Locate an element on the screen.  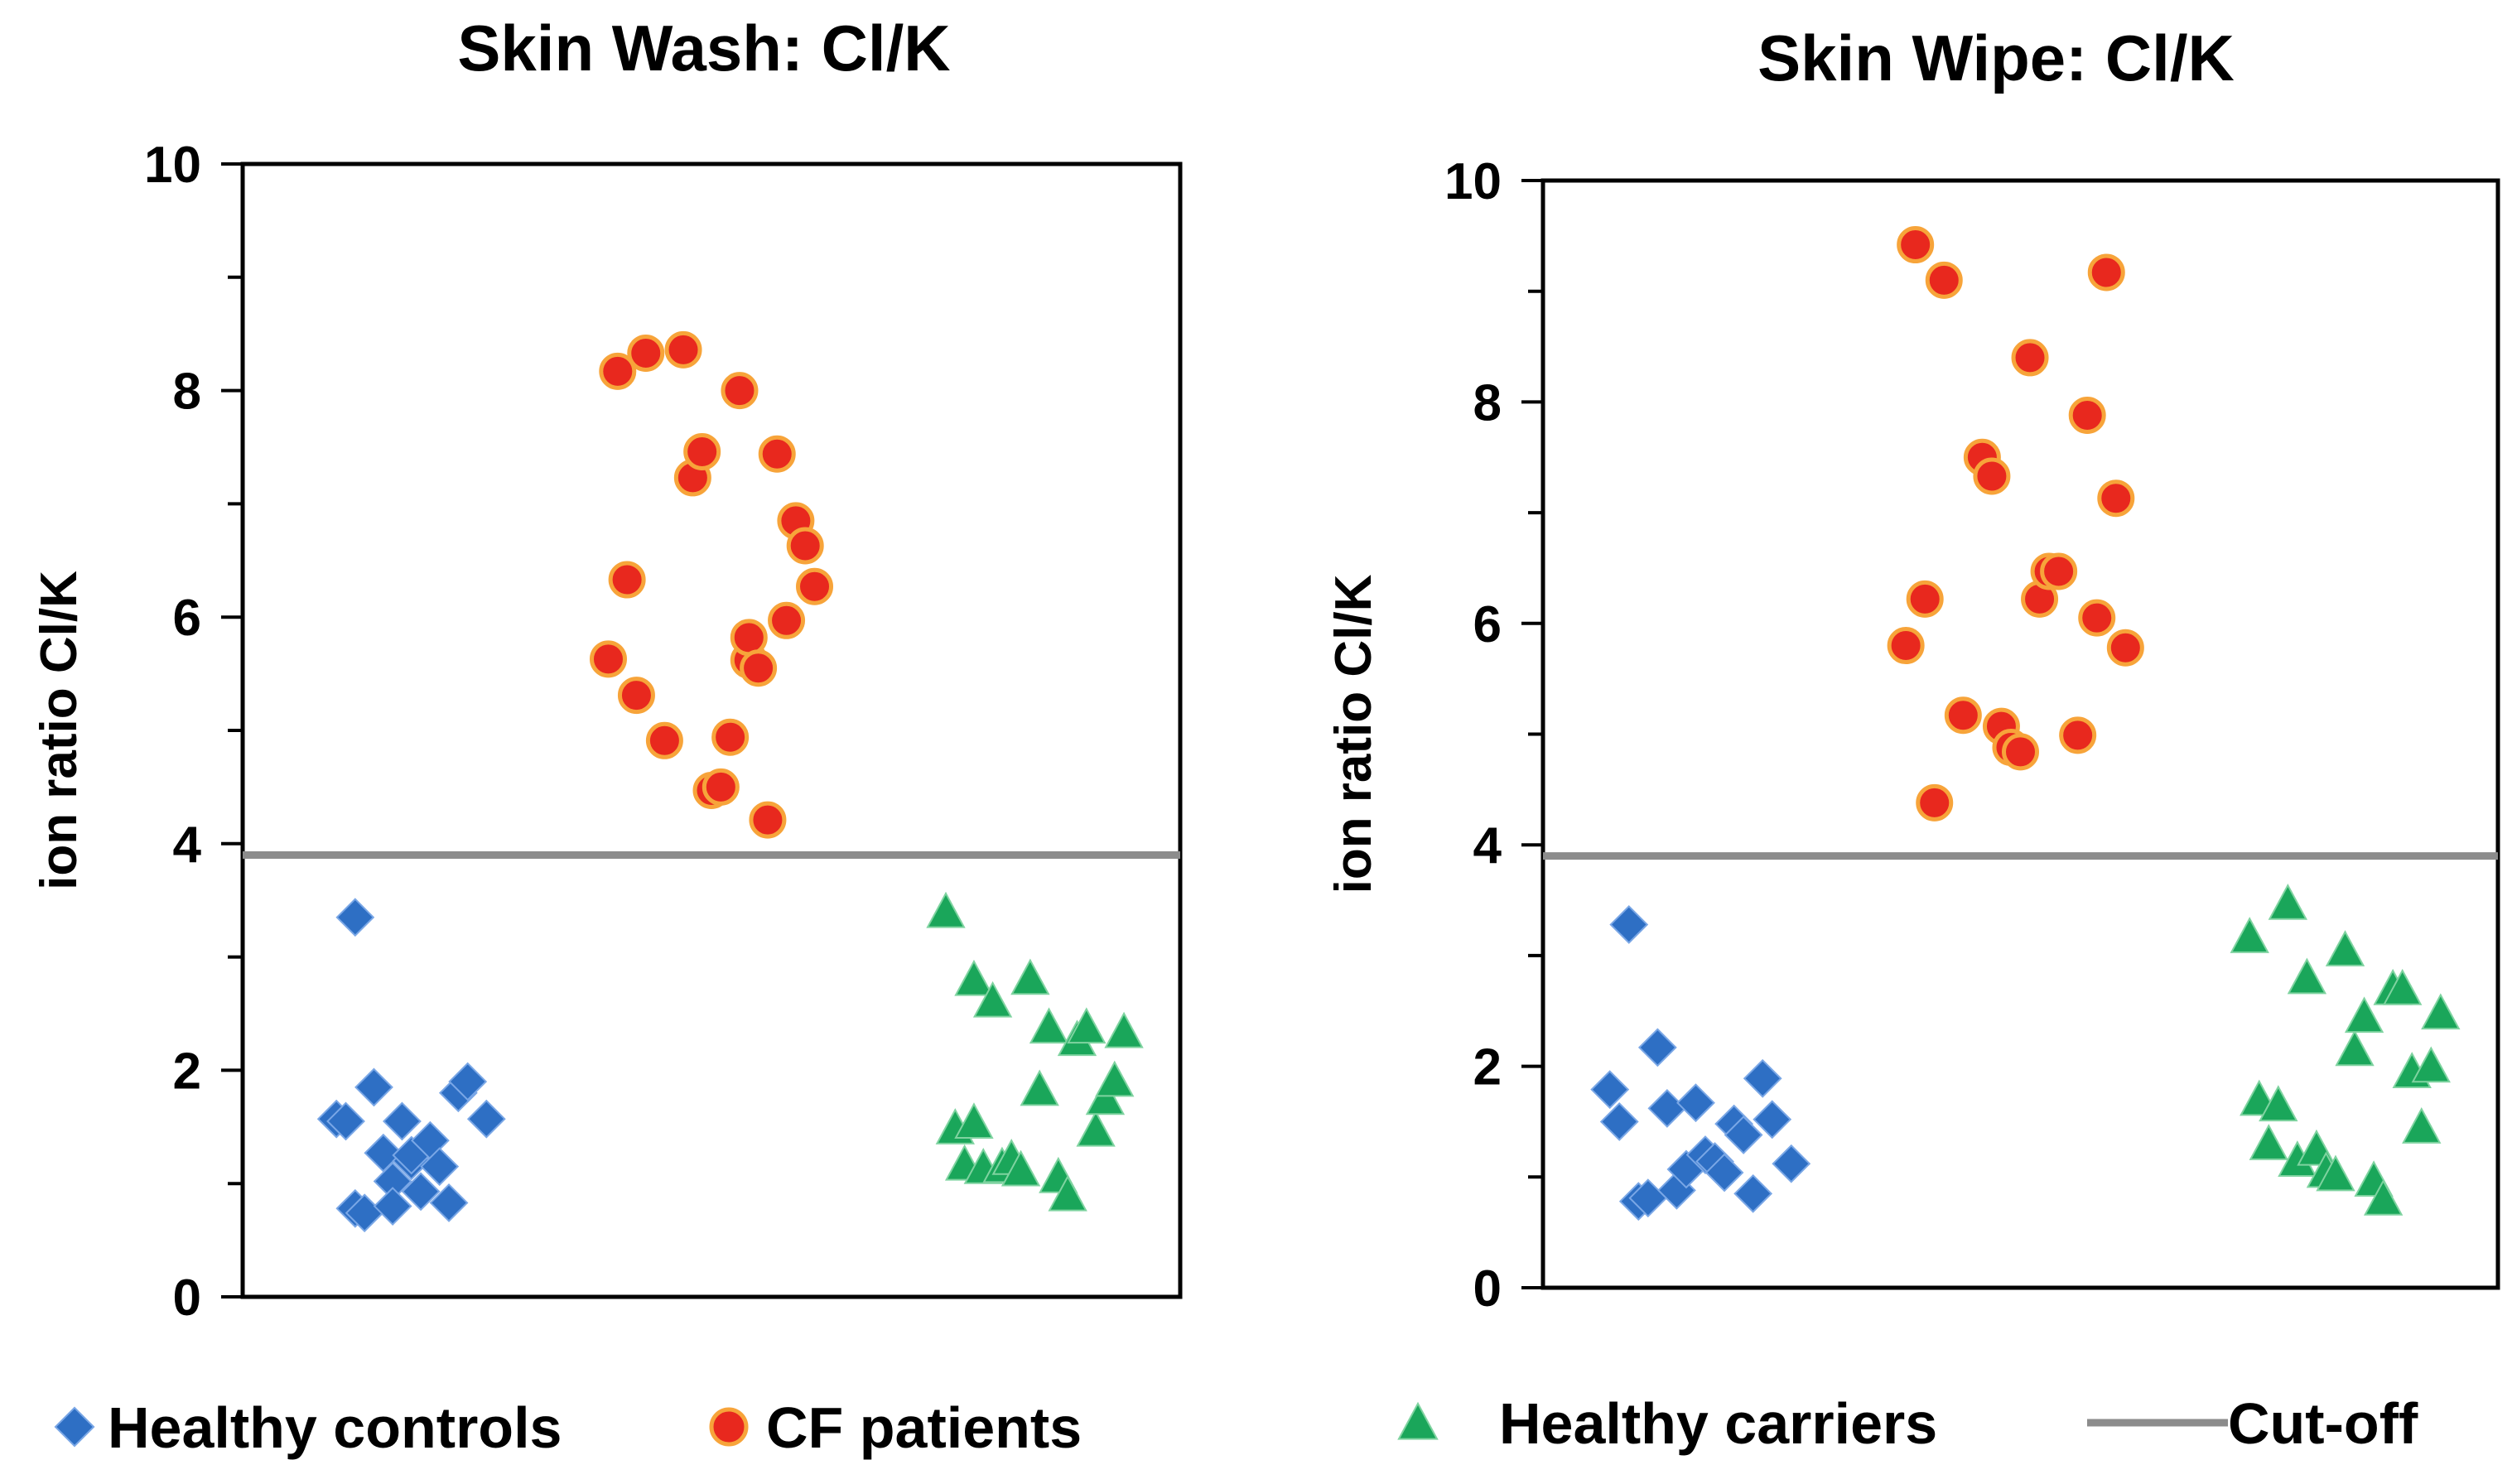
y-tick-label: 8 is located at coordinates (1487, 402).